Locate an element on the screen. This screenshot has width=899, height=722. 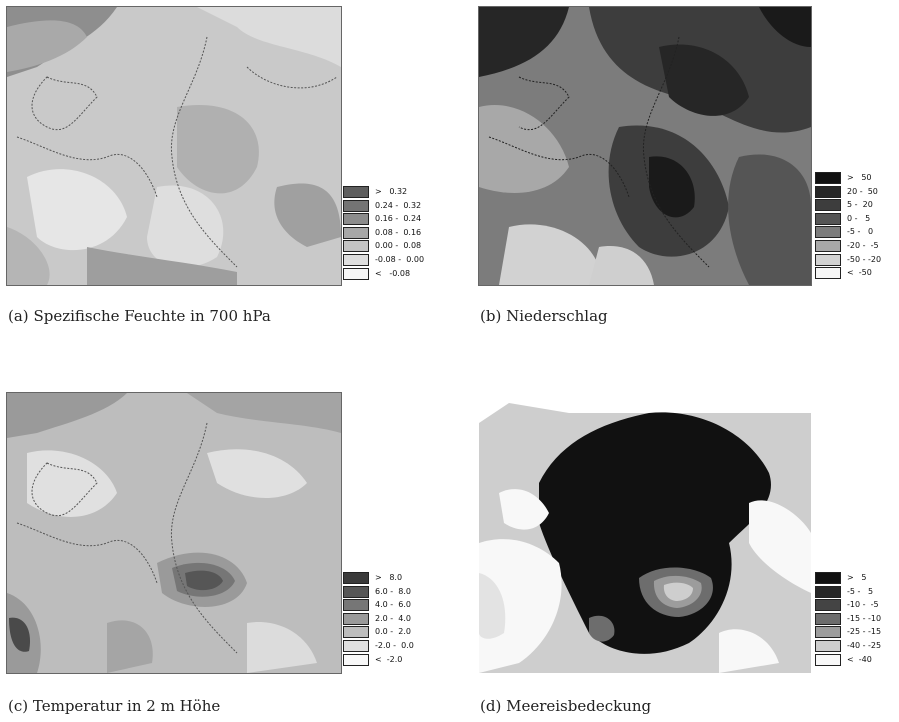
map-sea-ice-cover is located at coordinates (645, 533).